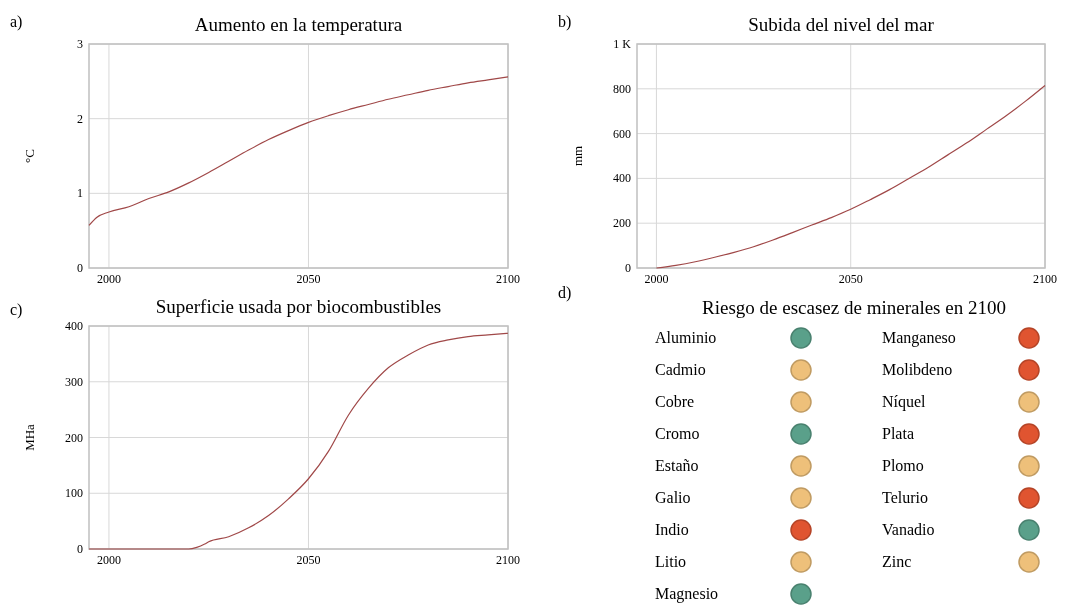 The image size is (1068, 612). I want to click on category-label: Zinc, so click(897, 561).